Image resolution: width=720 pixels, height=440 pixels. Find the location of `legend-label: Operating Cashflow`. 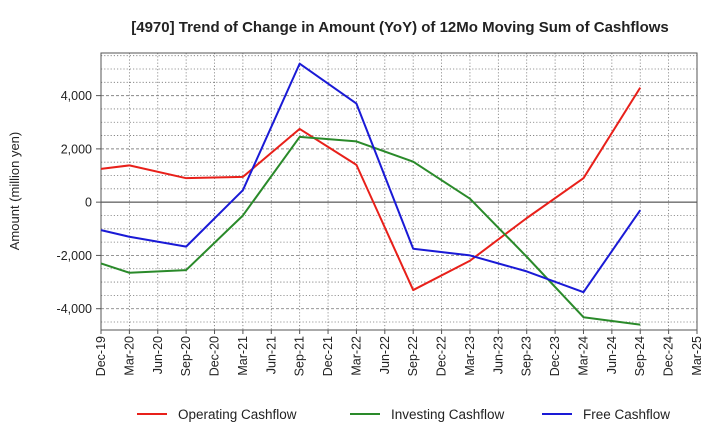

legend-label: Operating Cashflow is located at coordinates (237, 414).